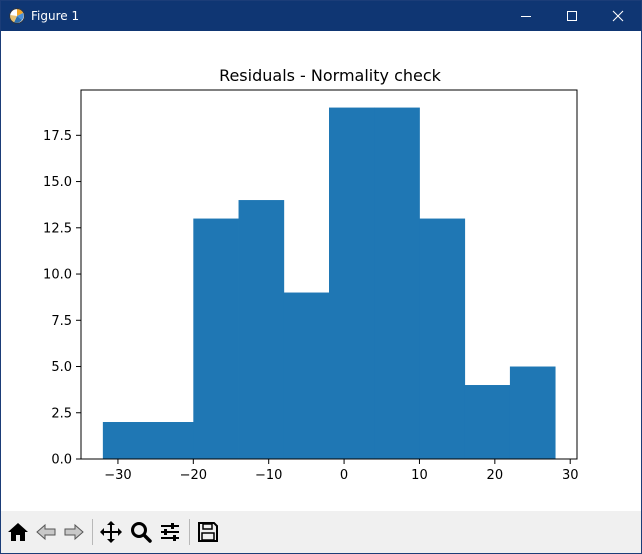  I want to click on chart-title: Residuals - Normality check, so click(330, 75).